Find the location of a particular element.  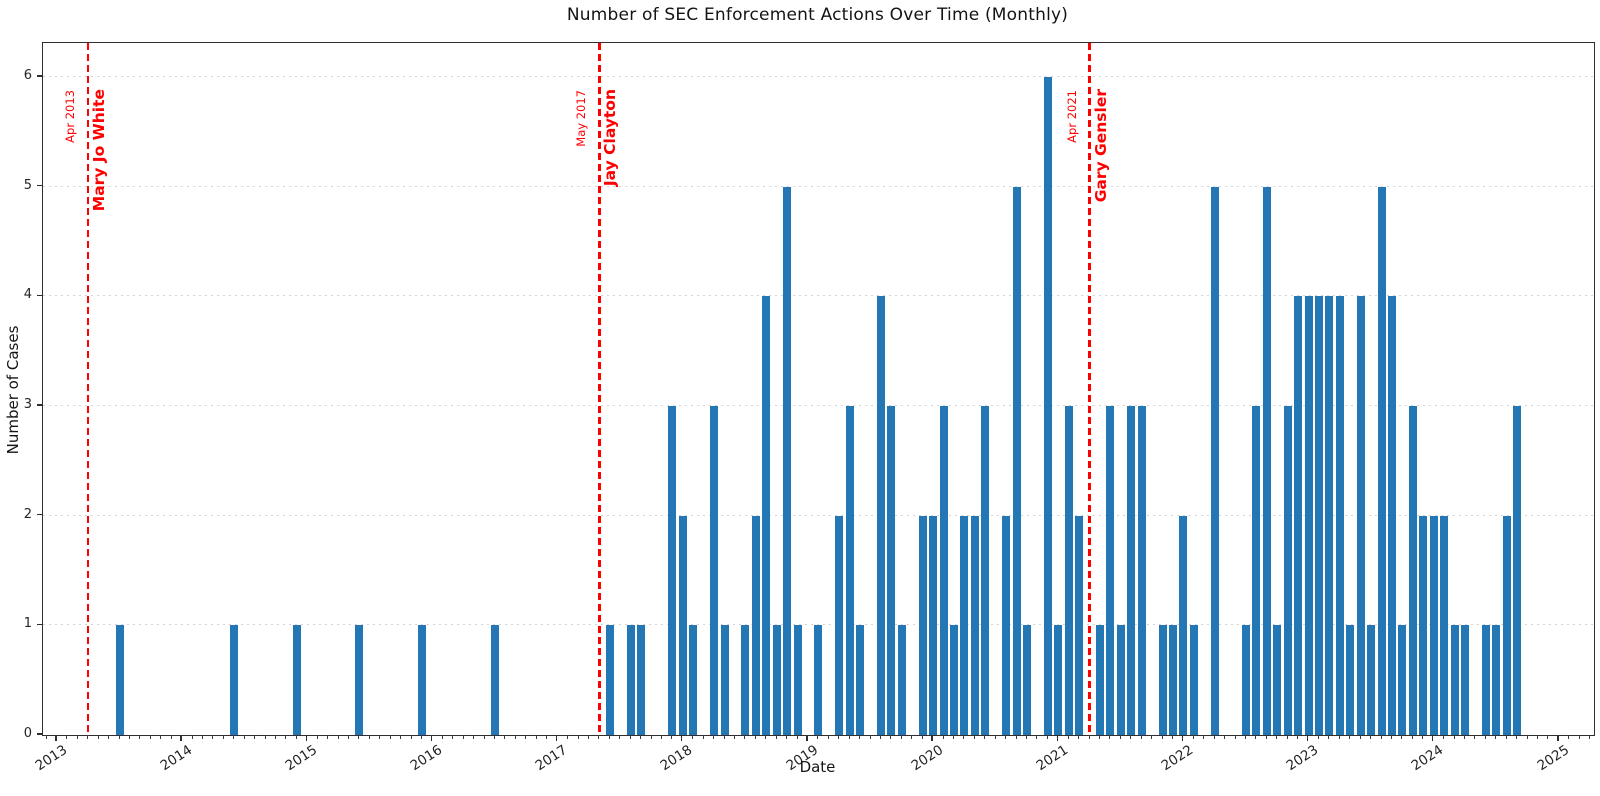

y-axis-title: Number of Cases is located at coordinates (13, 390).